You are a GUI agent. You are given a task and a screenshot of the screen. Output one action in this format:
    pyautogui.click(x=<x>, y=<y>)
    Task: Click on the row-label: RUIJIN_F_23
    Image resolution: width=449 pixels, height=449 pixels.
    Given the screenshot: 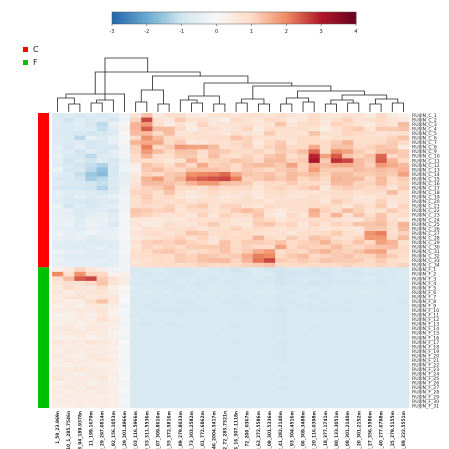 What is the action you would take?
    pyautogui.click(x=425, y=370)
    